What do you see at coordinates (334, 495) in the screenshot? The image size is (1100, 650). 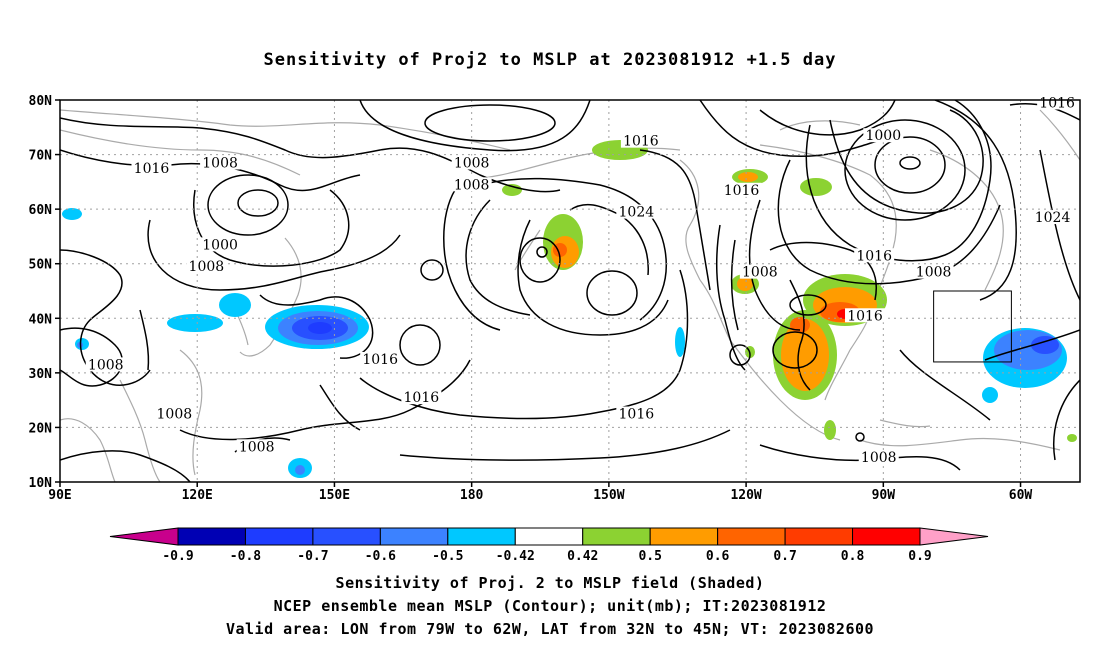 I see `lon-tick-label: 150E` at bounding box center [334, 495].